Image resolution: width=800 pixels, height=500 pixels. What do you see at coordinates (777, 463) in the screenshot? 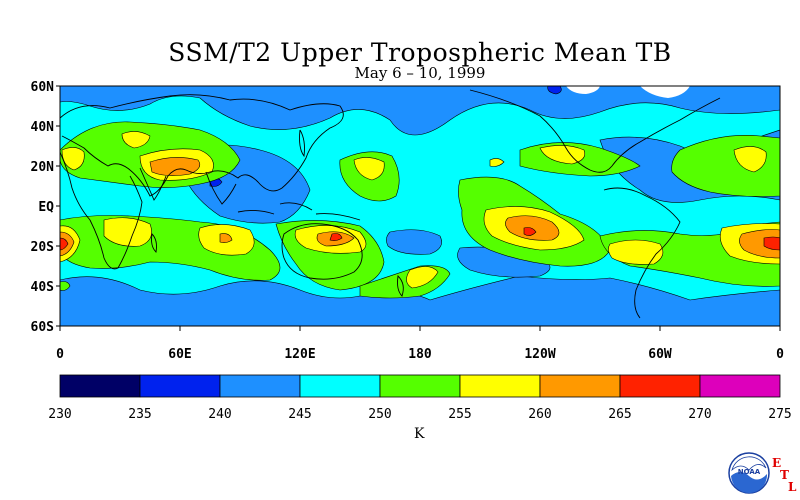
I see `etl-letter-e: E` at bounding box center [777, 463].